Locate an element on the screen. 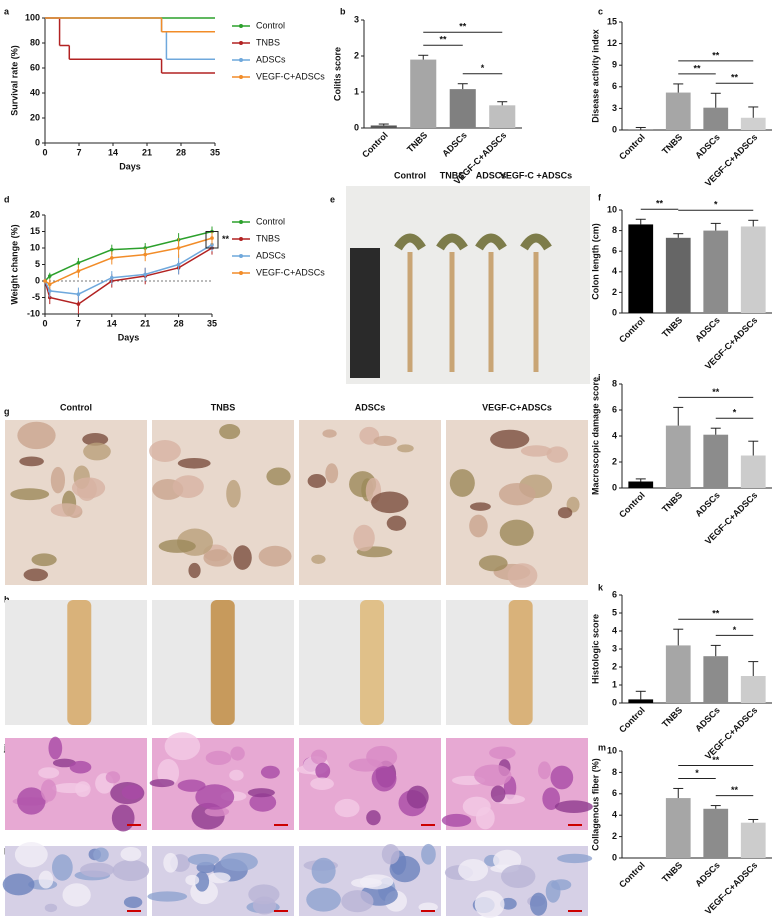  column-label: Control is located at coordinates (76, 407).